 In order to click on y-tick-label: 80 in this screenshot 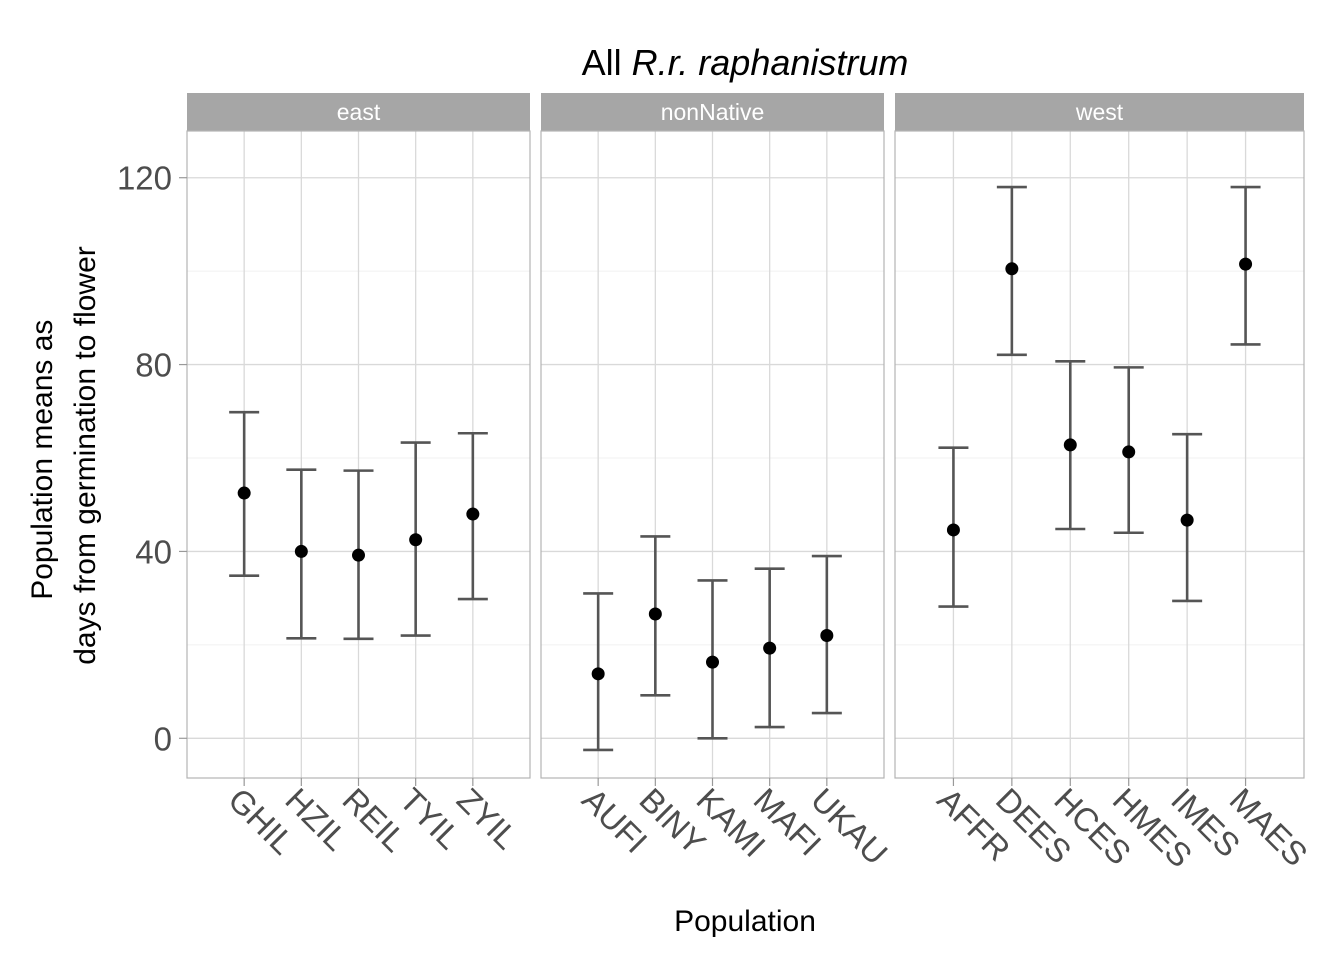, I will do `click(153, 365)`.